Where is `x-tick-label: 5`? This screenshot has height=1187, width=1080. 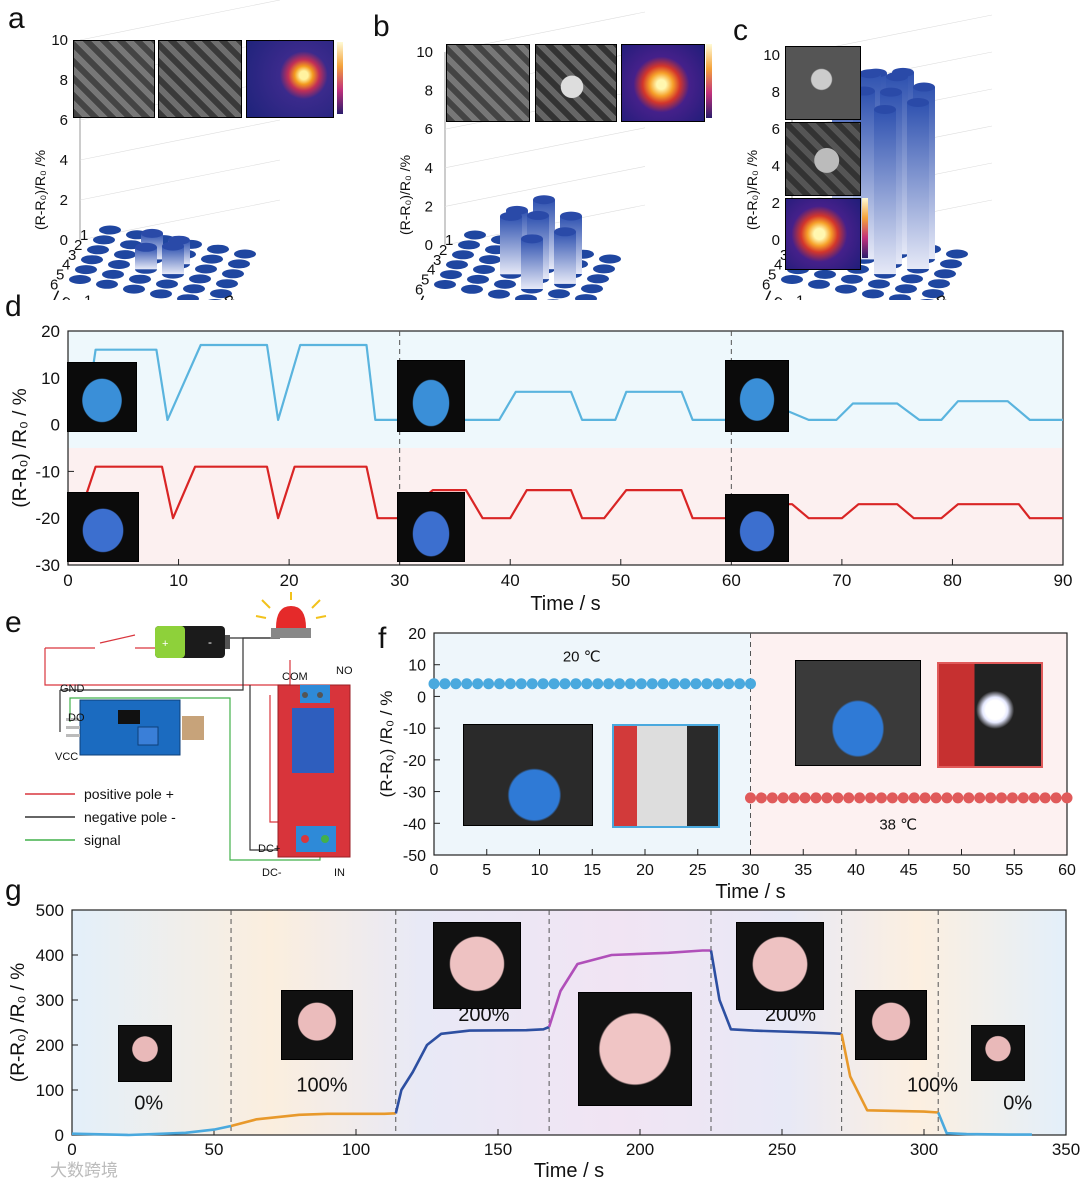
x-tick-label: 5 is located at coordinates (486, 870).